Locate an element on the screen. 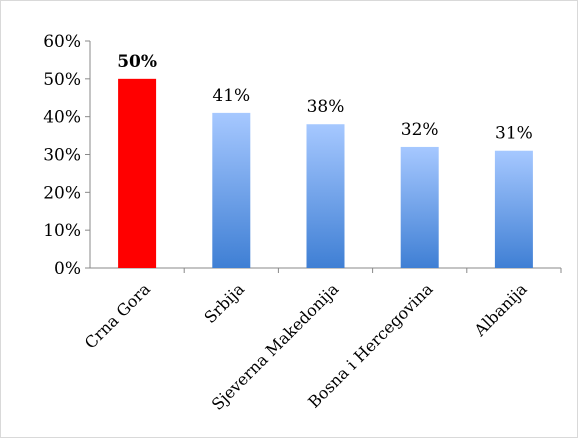  bar-srbija is located at coordinates (231, 190).